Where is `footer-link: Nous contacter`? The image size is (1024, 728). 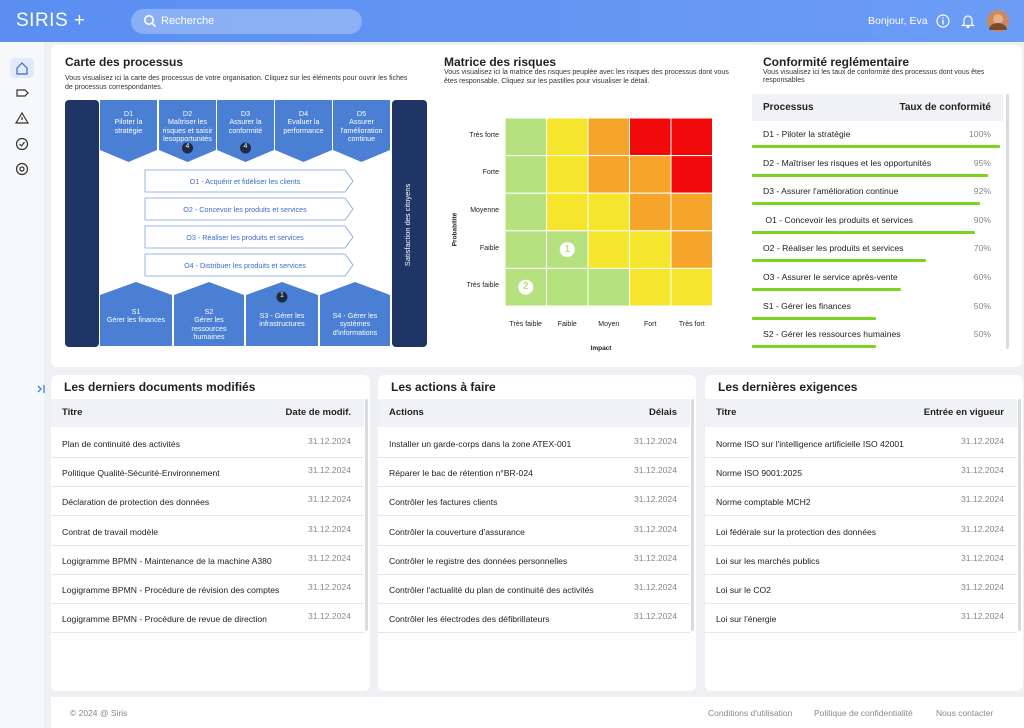
footer-link: Nous contacter is located at coordinates (965, 713).